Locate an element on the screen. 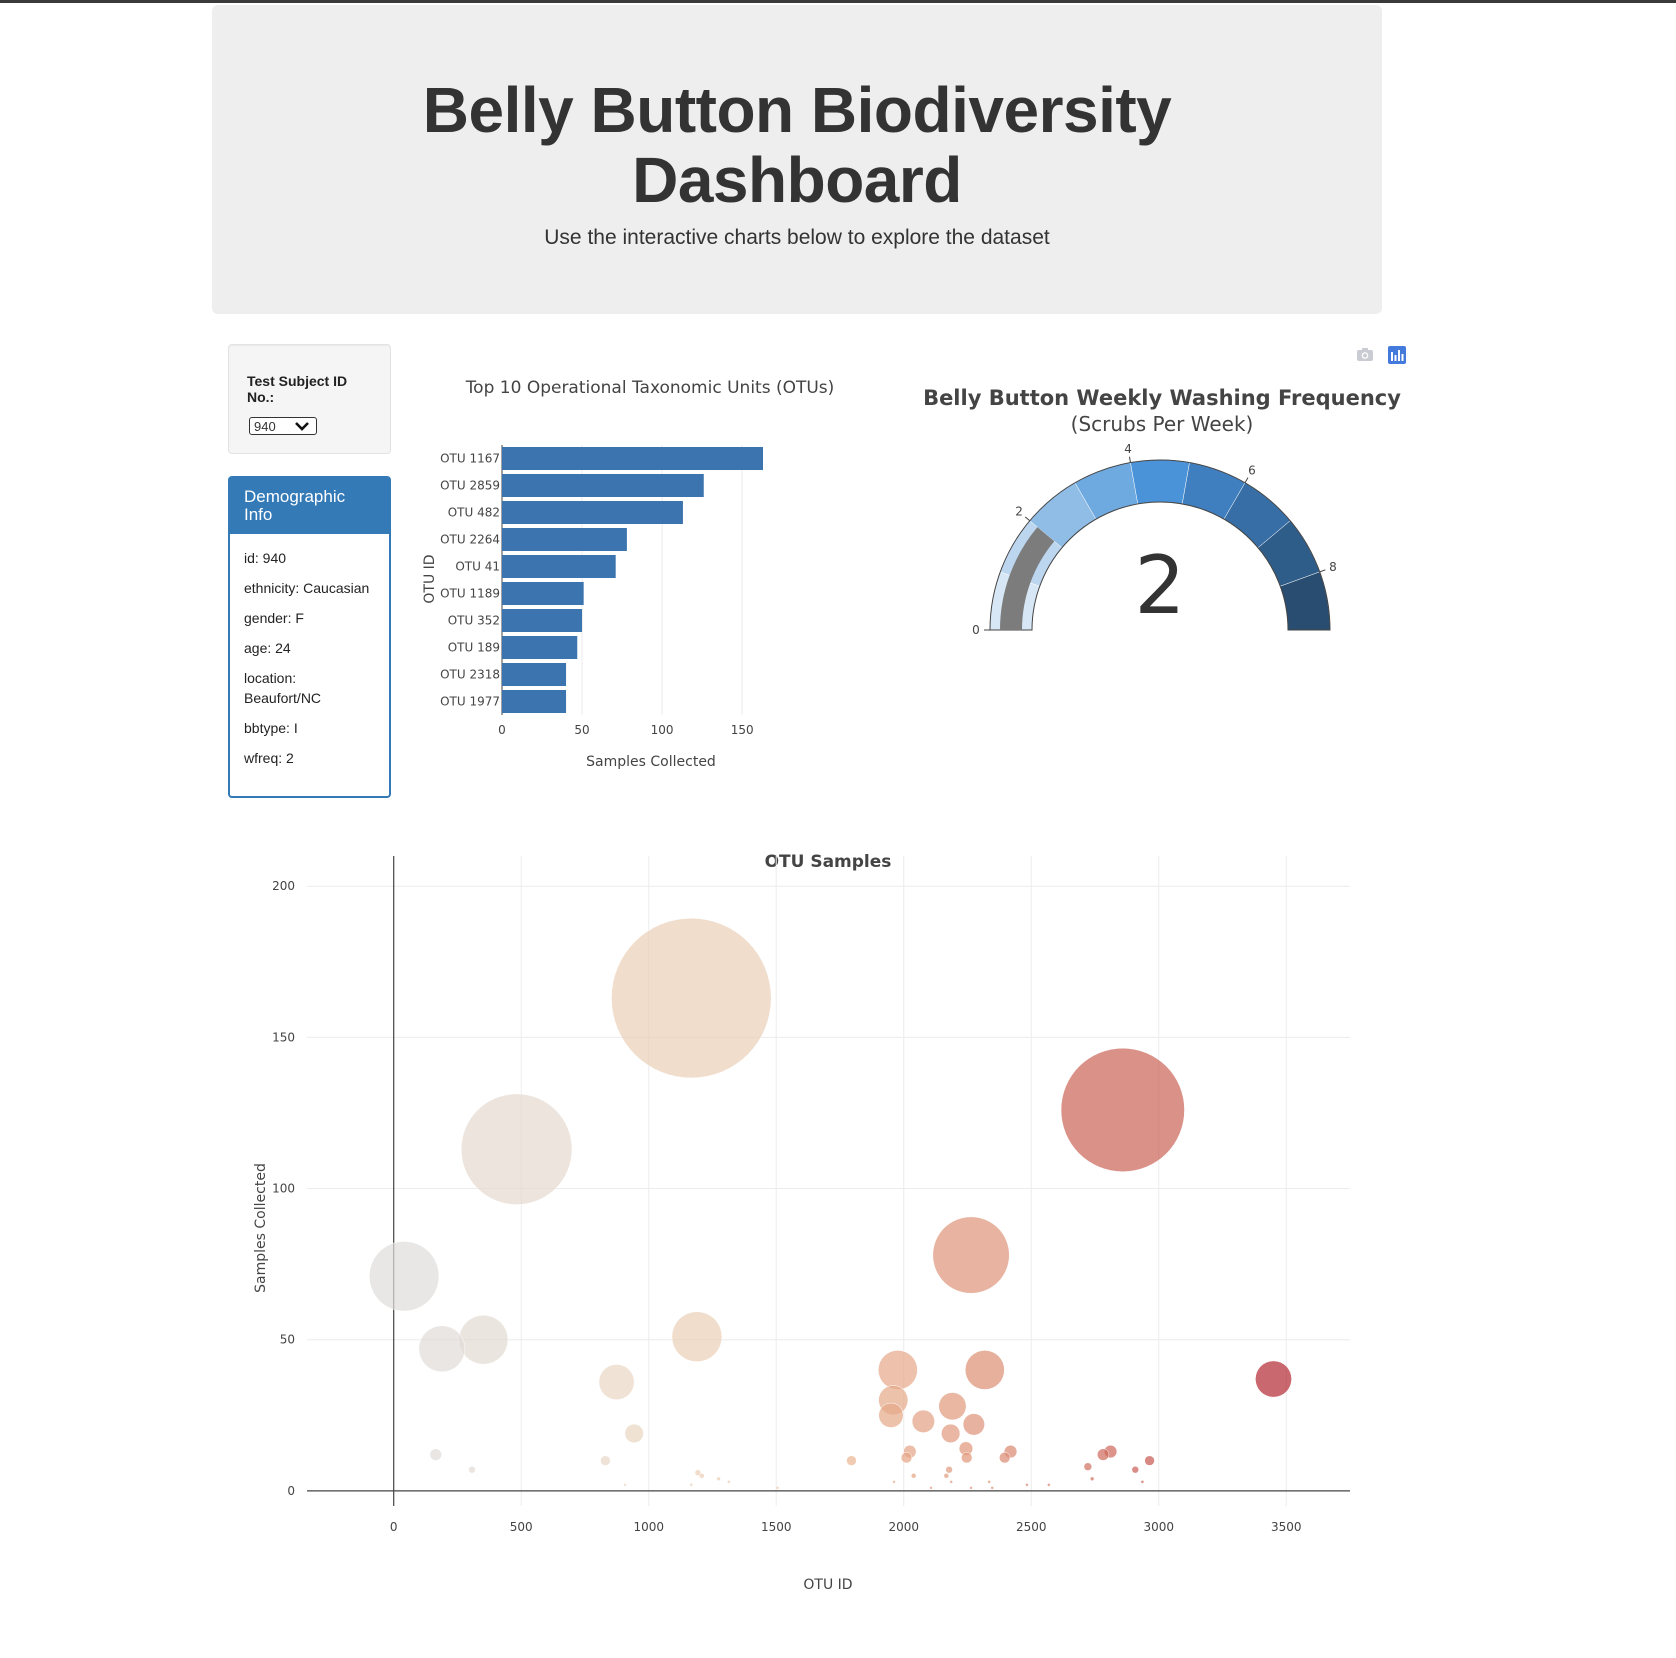  bar-y-tick-label: OTU 1167 is located at coordinates (470, 459).